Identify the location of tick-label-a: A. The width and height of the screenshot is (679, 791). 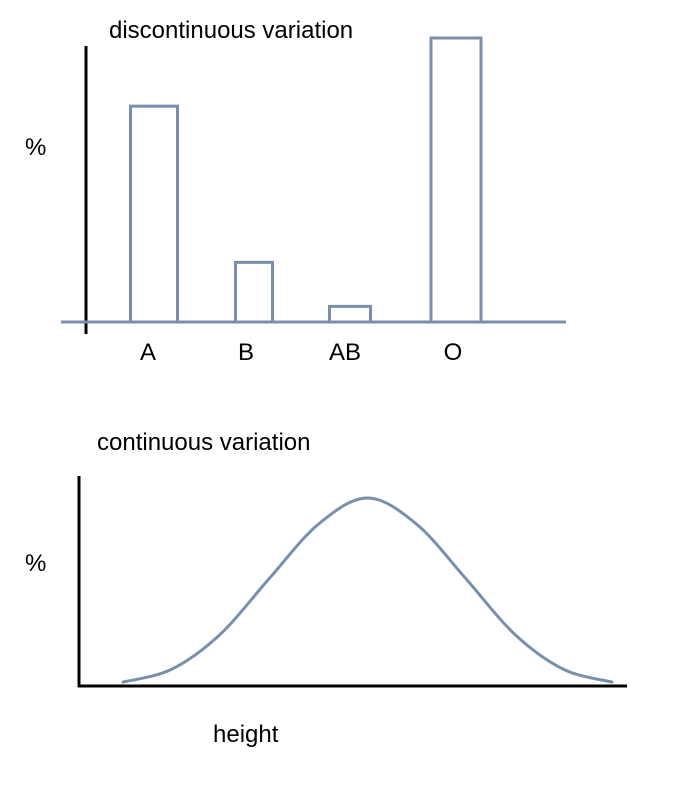
(148, 352).